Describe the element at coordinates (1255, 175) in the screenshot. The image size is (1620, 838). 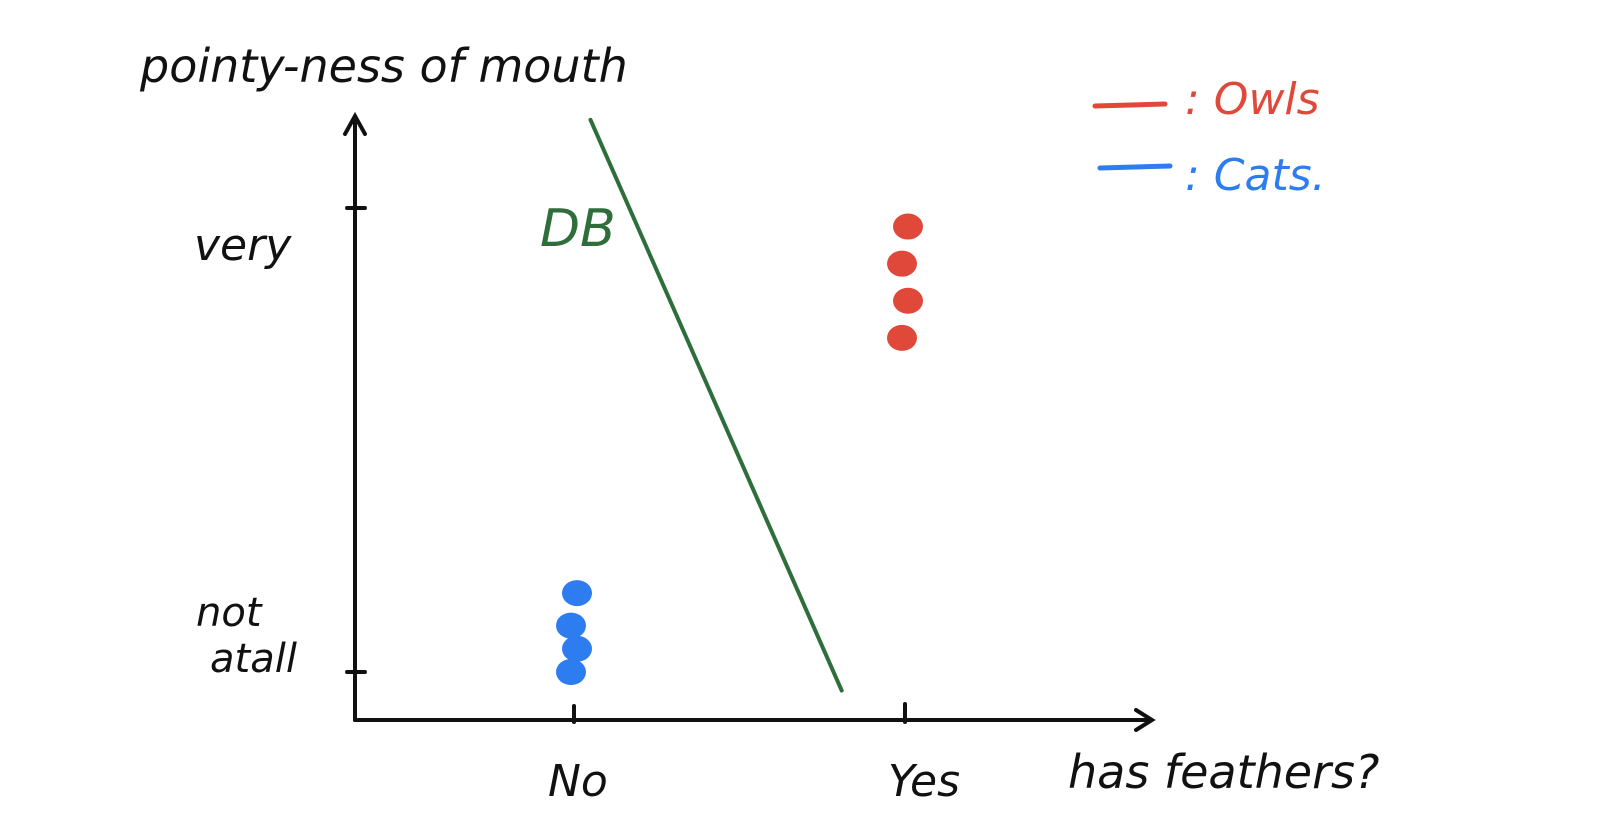
I see `legend-label-cats: : Cats.` at that location.